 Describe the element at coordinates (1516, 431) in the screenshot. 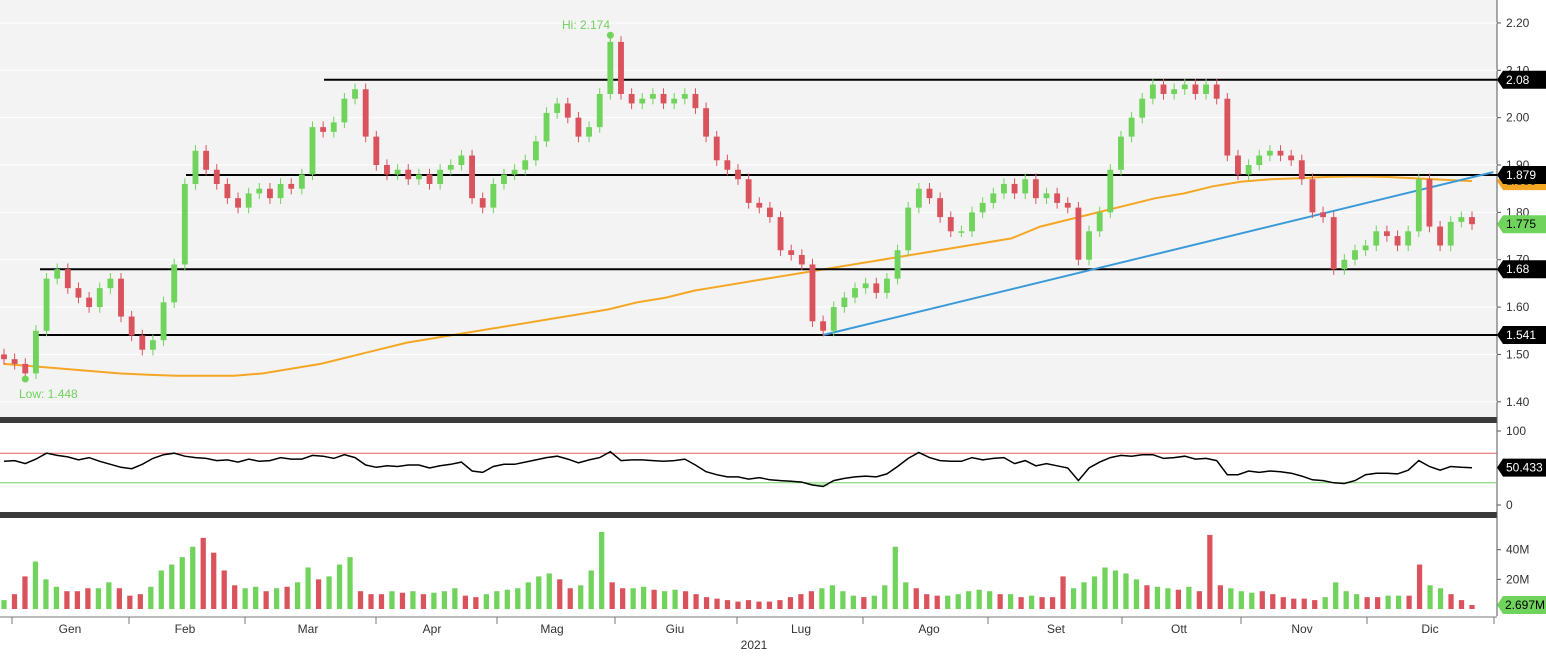

I see `rsi-tick-label: 100` at that location.